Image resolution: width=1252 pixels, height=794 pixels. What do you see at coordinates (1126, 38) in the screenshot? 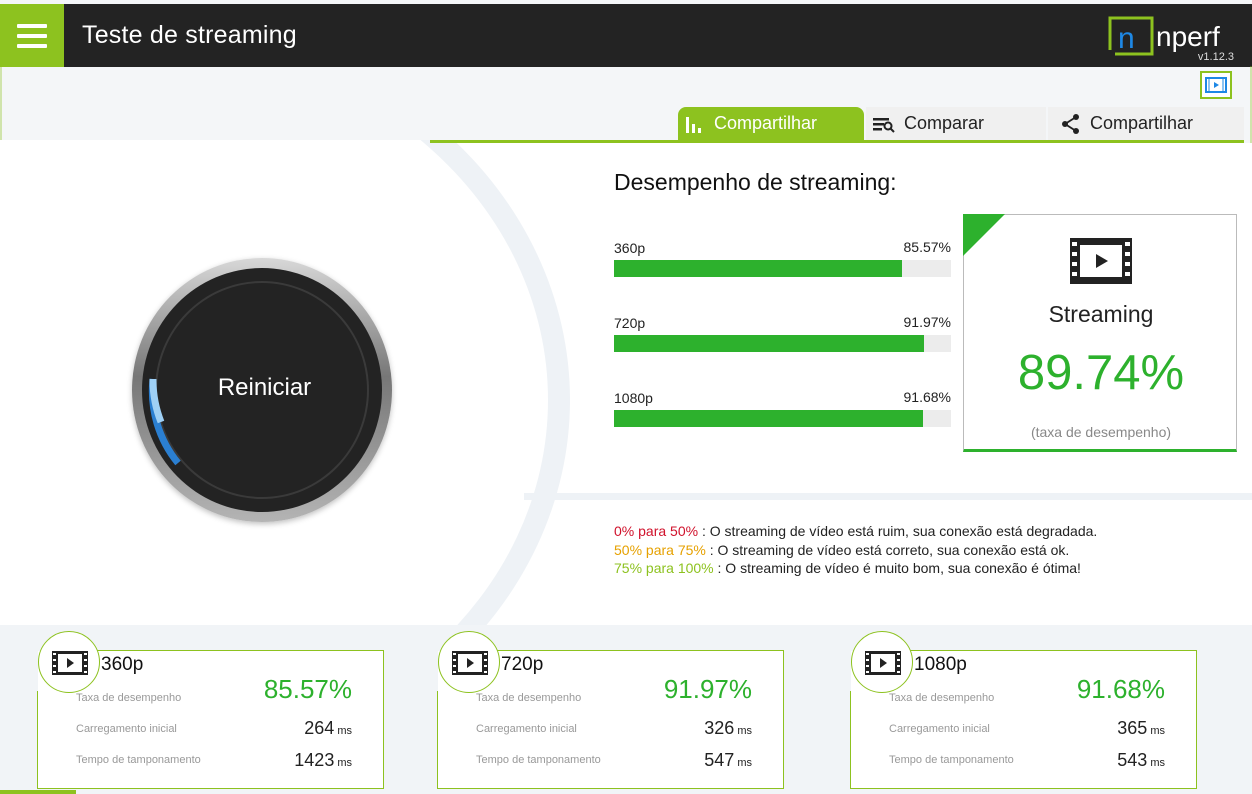
I see `svg-text: n` at bounding box center [1126, 38].